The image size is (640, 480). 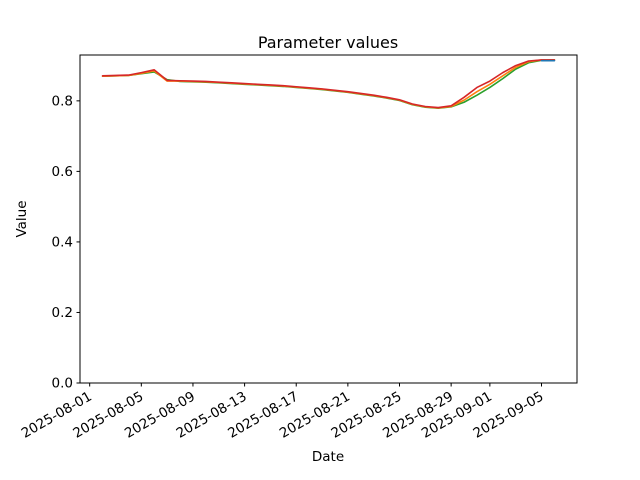 I want to click on y-tick-label: 0.6, so click(x=62, y=172).